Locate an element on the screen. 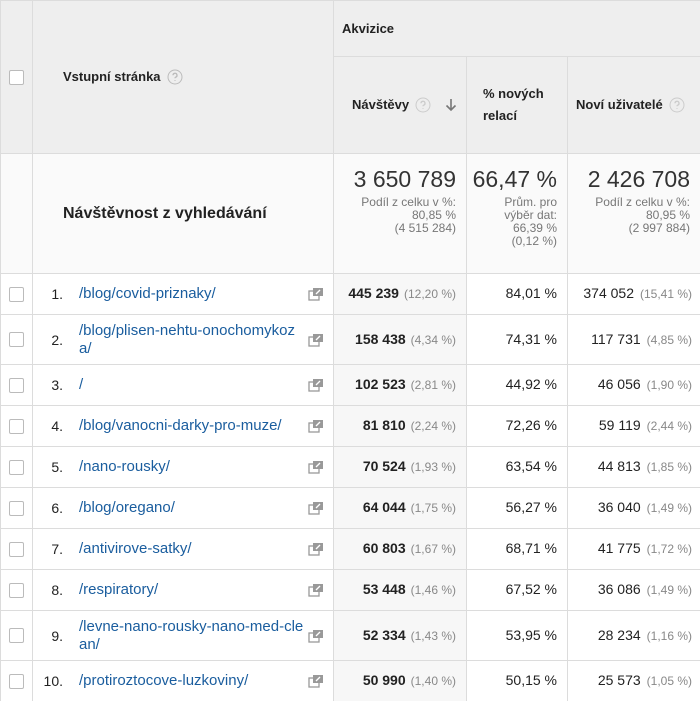 Image resolution: width=700 pixels, height=701 pixels. summary-share: 66,39 % is located at coordinates (534, 228).